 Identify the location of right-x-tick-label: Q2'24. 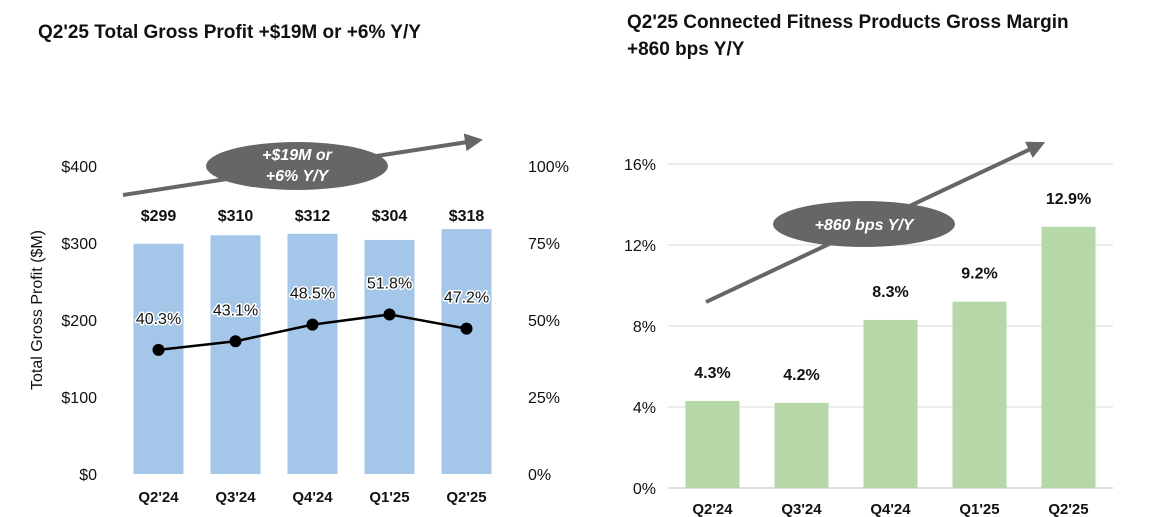
(712, 509).